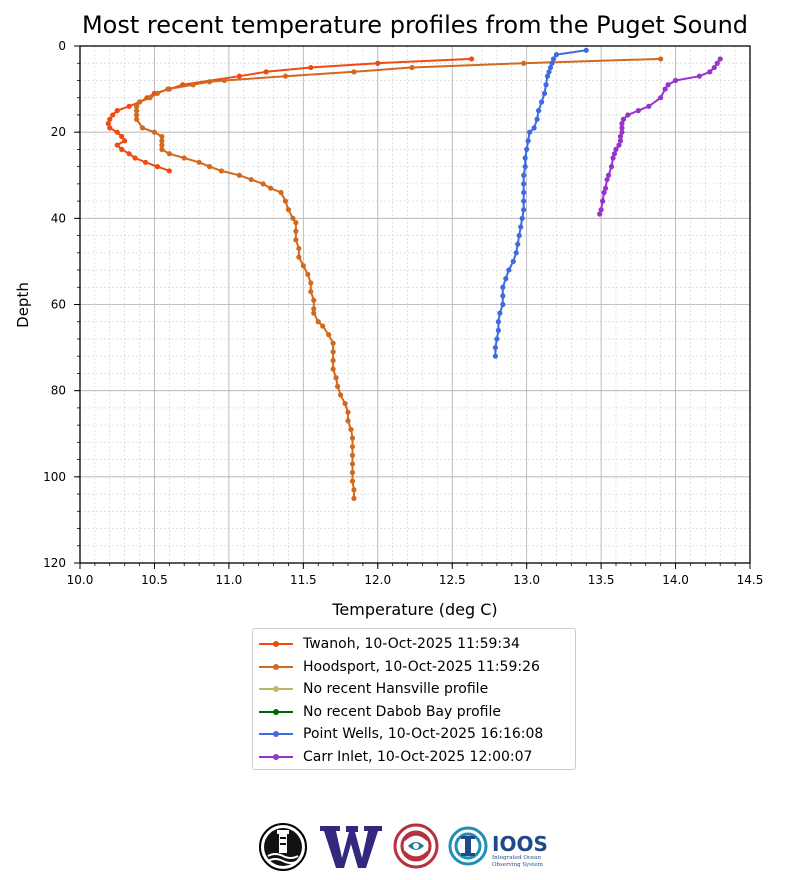  I want to click on legend-label: Twanoh, 10-Oct-2025 11:59:34, so click(411, 644).